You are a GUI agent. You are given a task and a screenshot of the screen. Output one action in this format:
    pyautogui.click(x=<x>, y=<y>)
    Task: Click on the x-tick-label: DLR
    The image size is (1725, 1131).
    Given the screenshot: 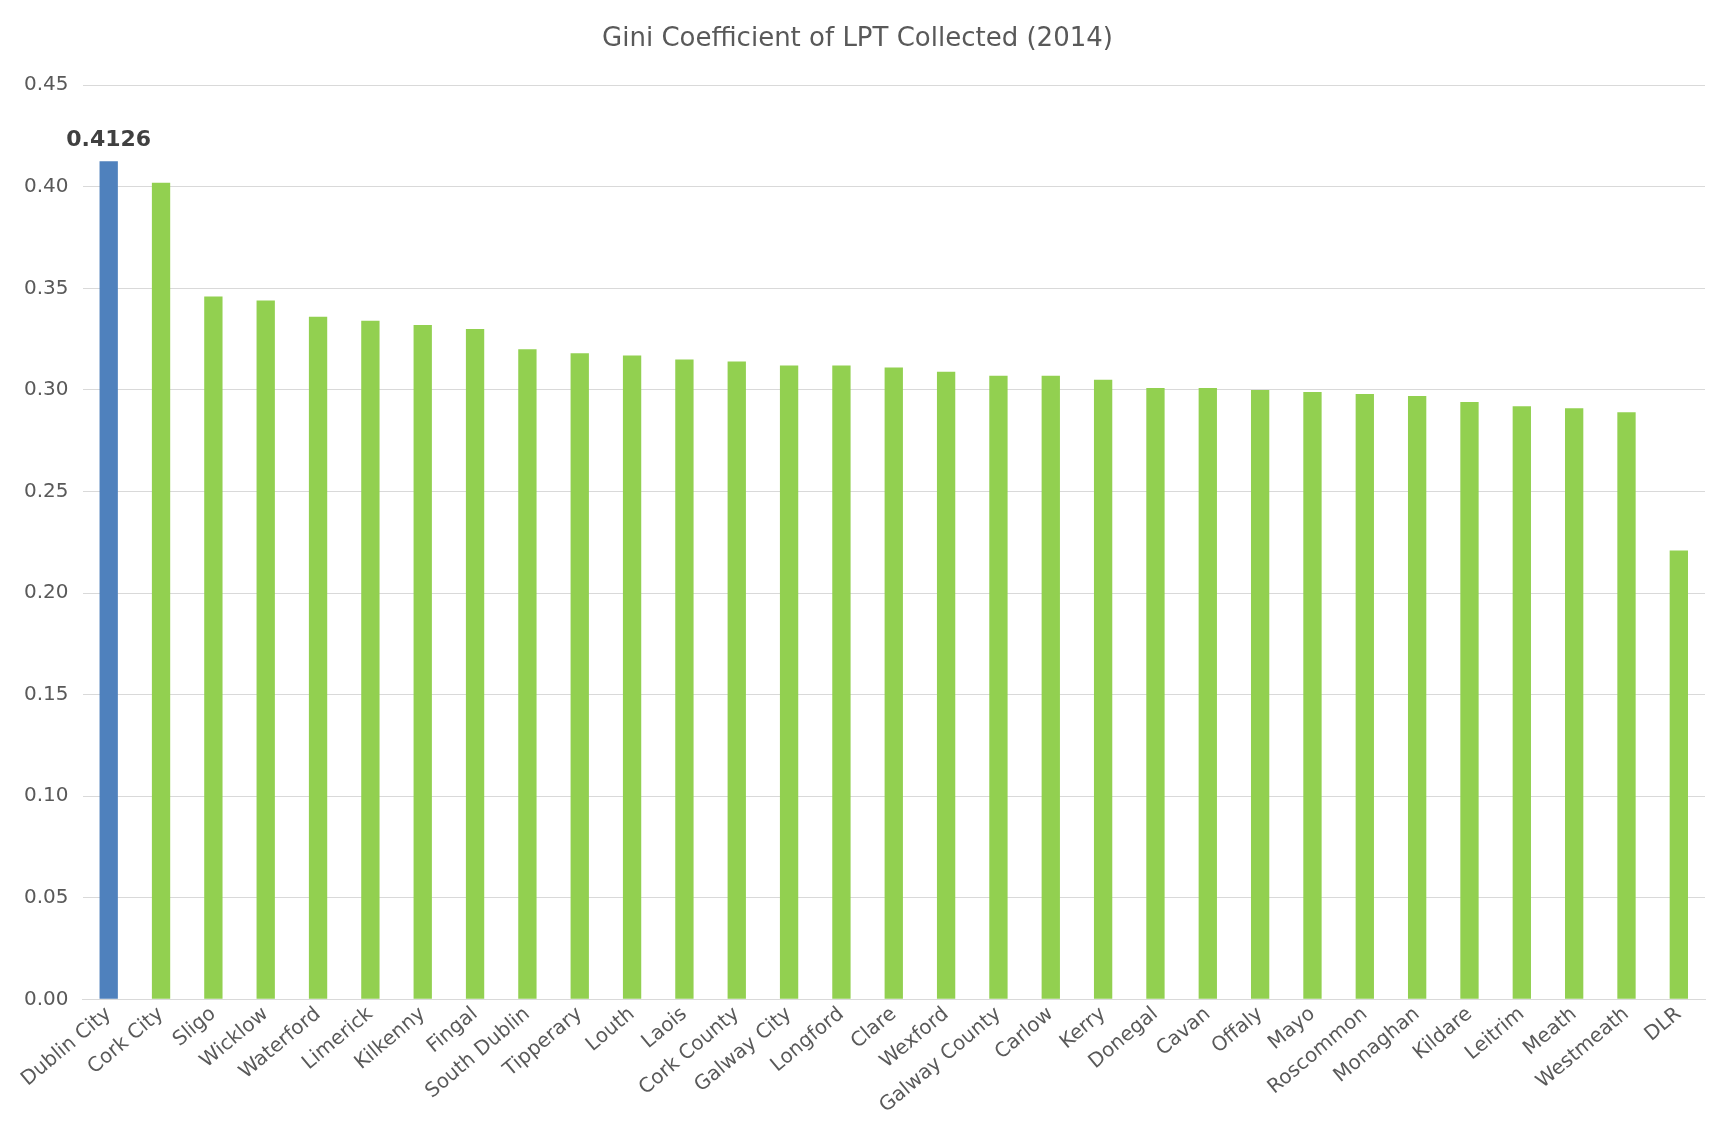 What is the action you would take?
    pyautogui.click(x=1662, y=1023)
    